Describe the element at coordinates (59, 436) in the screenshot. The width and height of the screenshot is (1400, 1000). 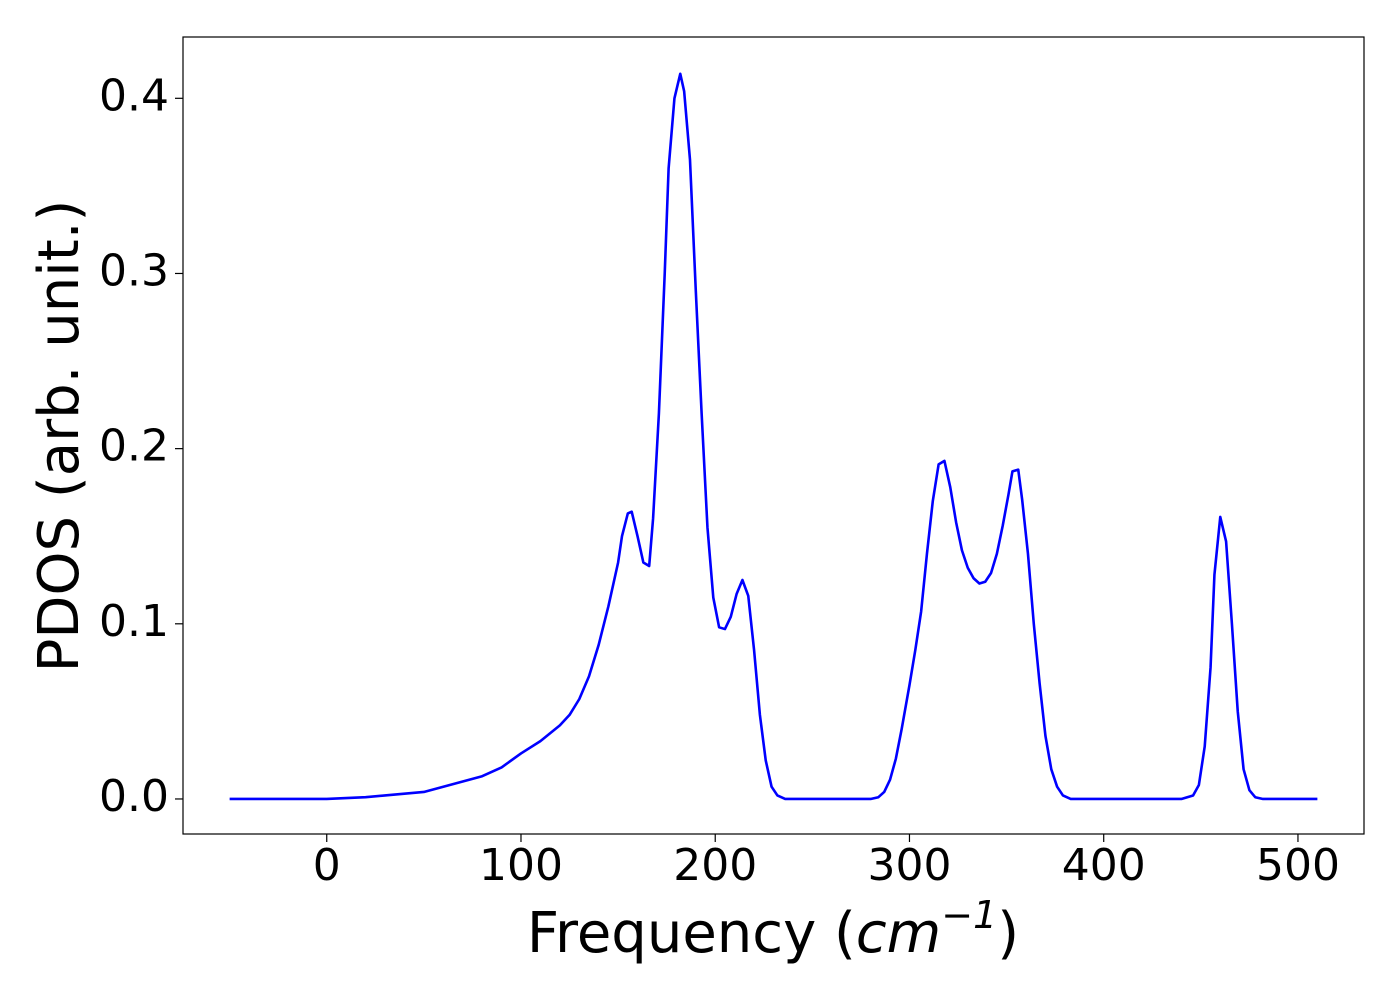
I see `y-axis-label: PDOS (arb. unit.)` at that location.